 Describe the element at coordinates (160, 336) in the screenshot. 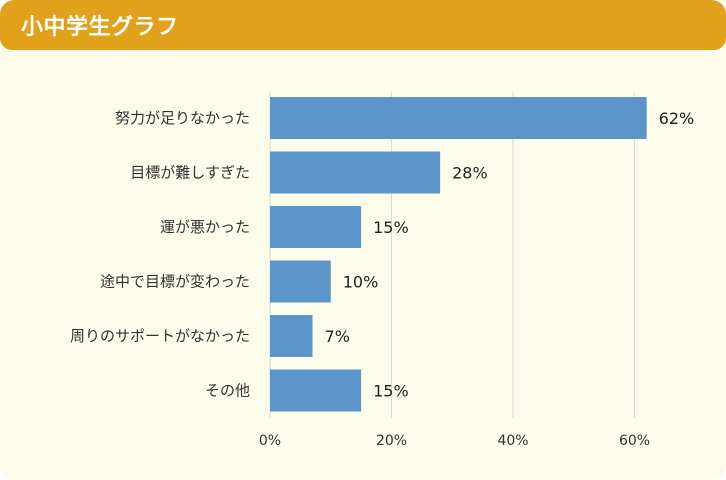

I see `category-label: 周りのサポートがなかった` at that location.